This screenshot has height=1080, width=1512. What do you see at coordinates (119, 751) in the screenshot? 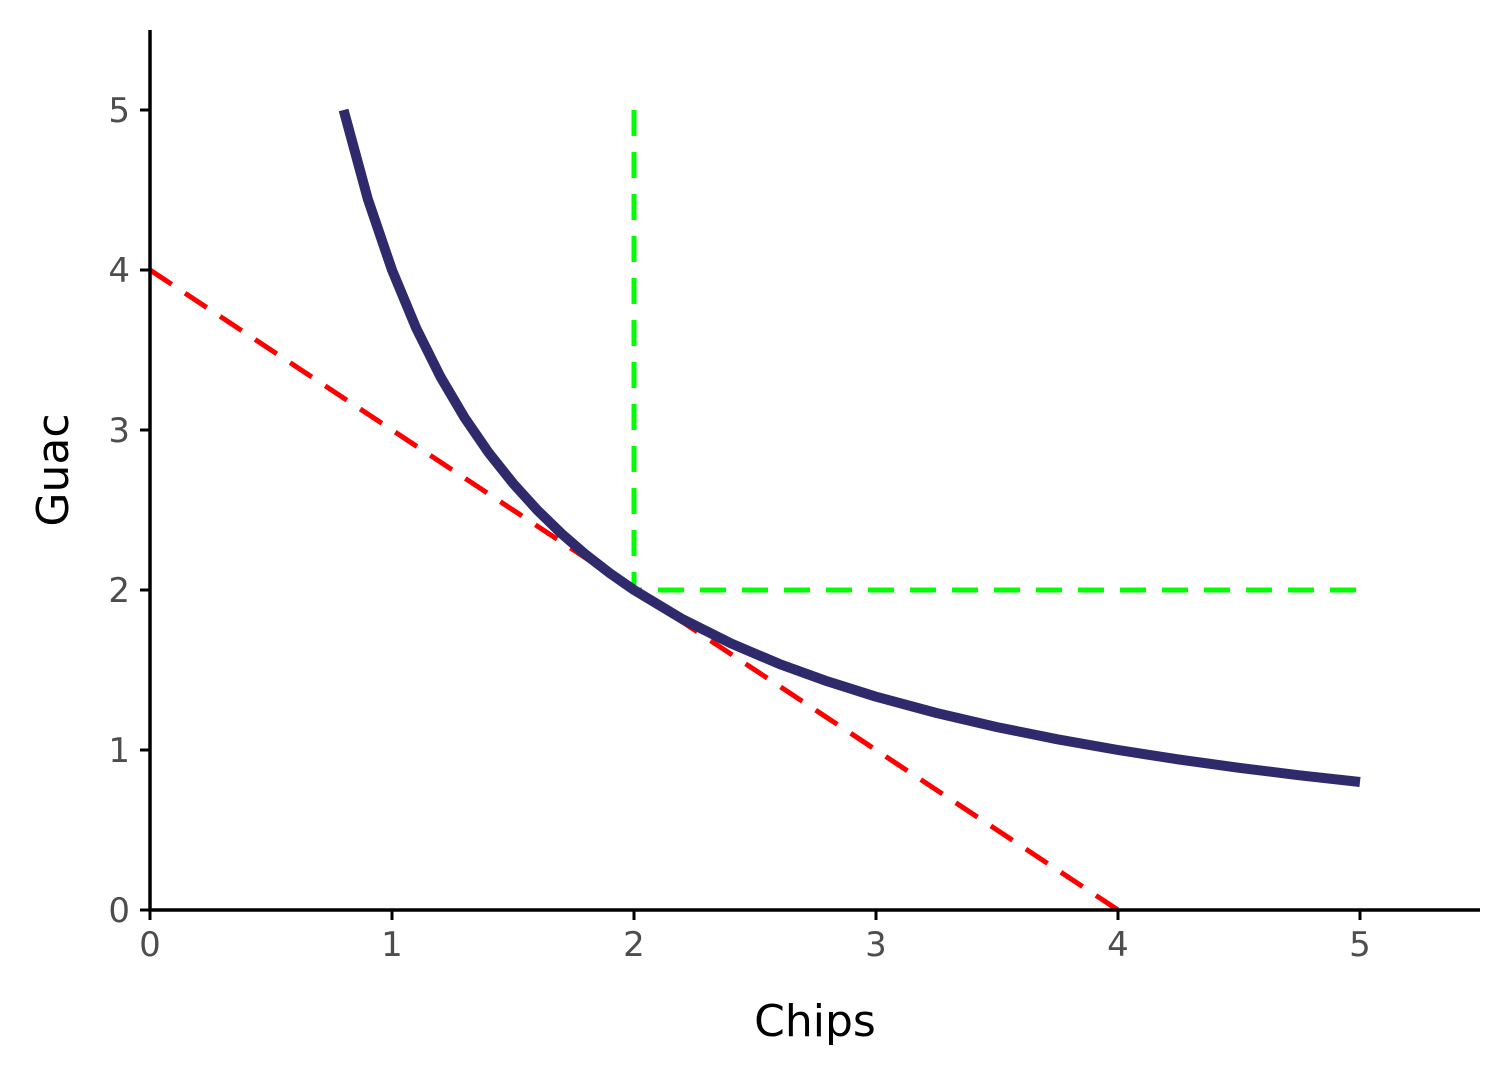
I see `y-tick-label-1: 1` at bounding box center [119, 751].